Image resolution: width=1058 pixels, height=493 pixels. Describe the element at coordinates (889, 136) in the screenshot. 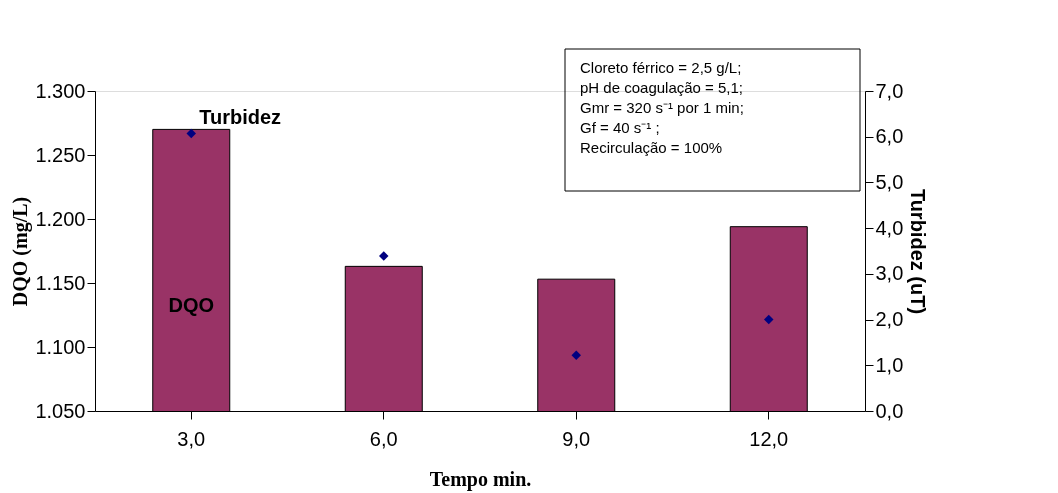

I see `y2-tick-label: 6,0` at that location.